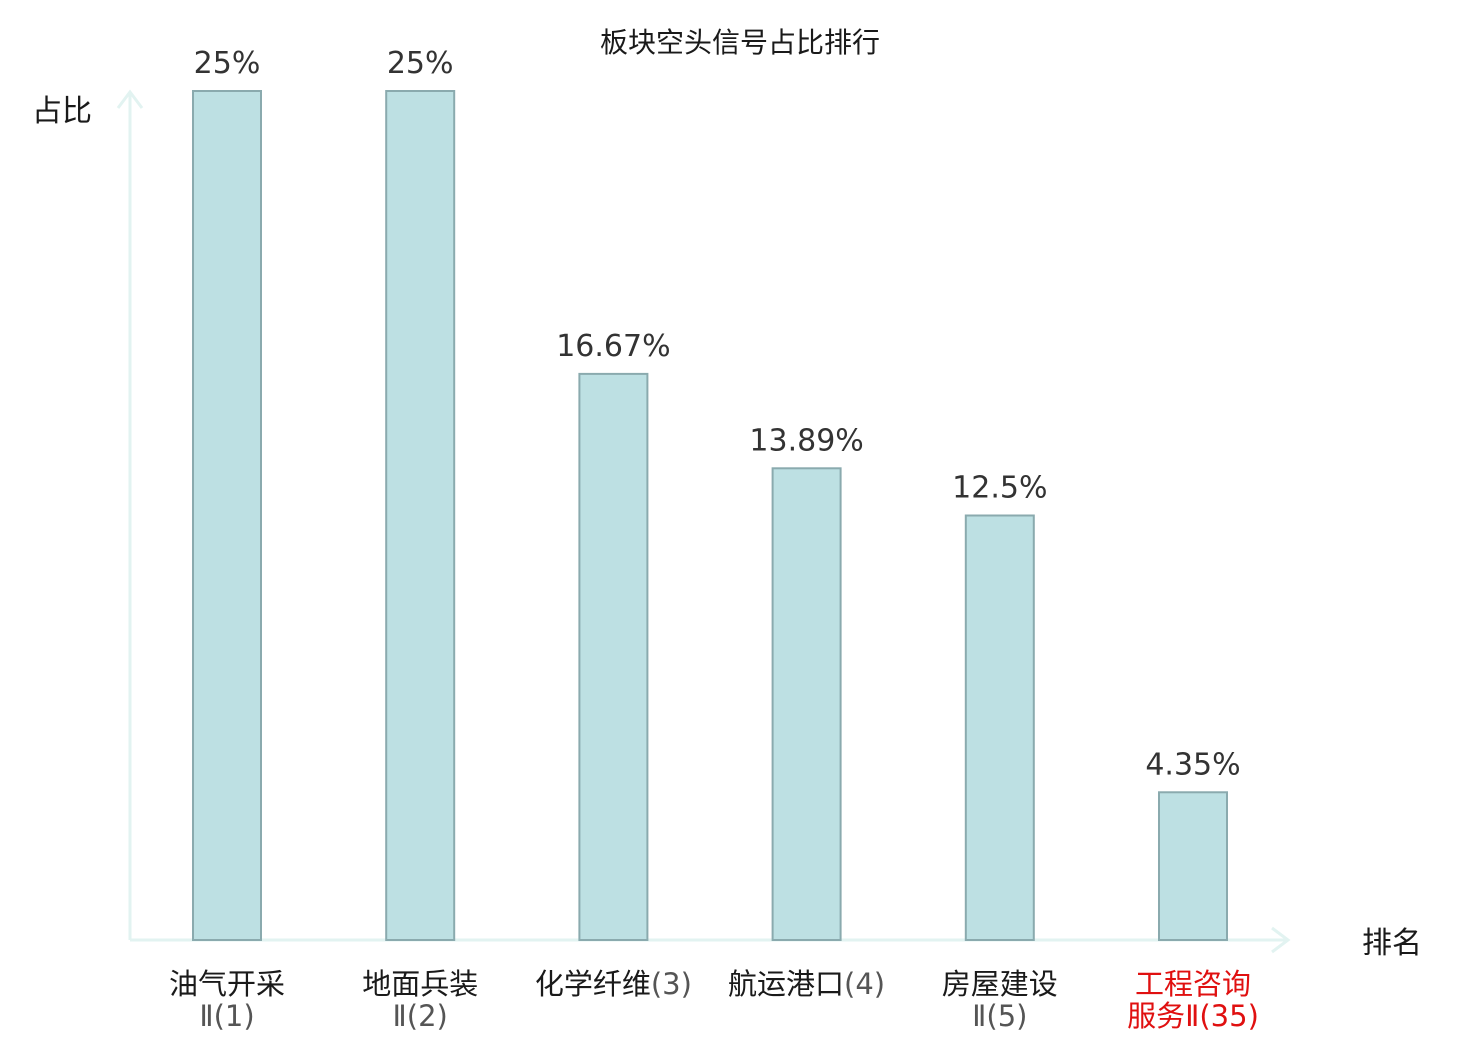 The width and height of the screenshot is (1480, 1040). What do you see at coordinates (1193, 1016) in the screenshot?
I see `category-label-line2: 服务Ⅱ(35)` at bounding box center [1193, 1016].